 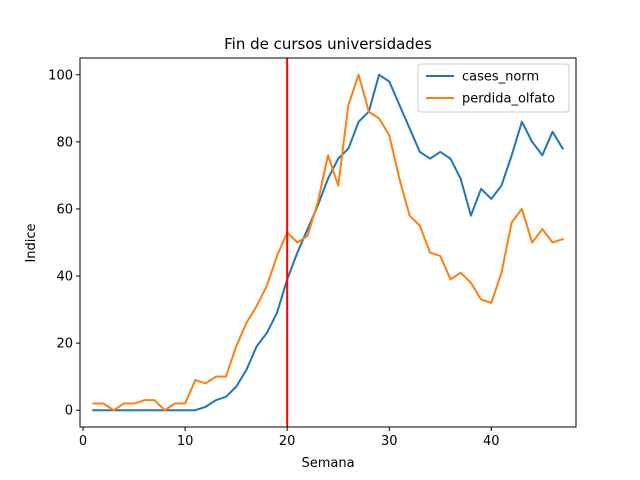 I want to click on y-tick-label: 20, so click(x=64, y=344).